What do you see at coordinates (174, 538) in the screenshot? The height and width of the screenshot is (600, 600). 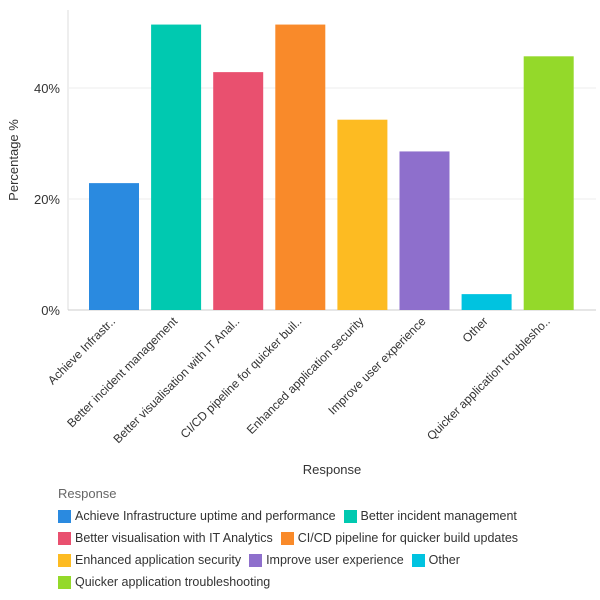 I see `legend-label: Better visualisation with IT Analytics` at bounding box center [174, 538].